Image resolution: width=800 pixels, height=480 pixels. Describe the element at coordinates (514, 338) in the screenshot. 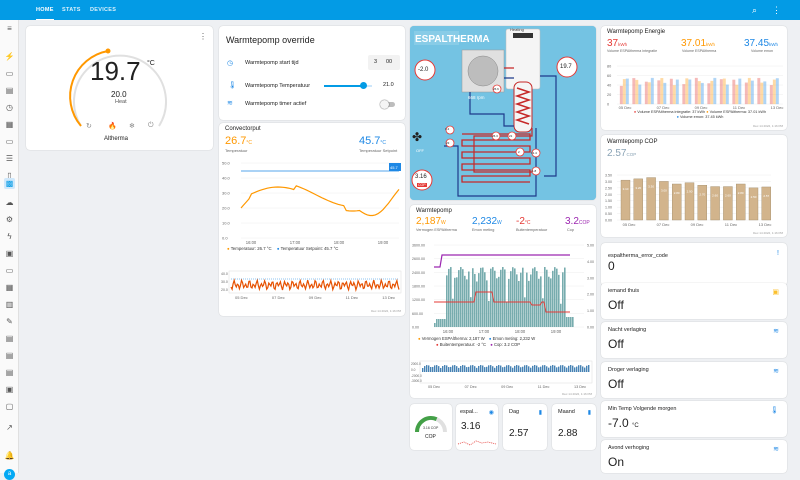

I see `legend-emon: Emon meting: 2,232 W` at that location.